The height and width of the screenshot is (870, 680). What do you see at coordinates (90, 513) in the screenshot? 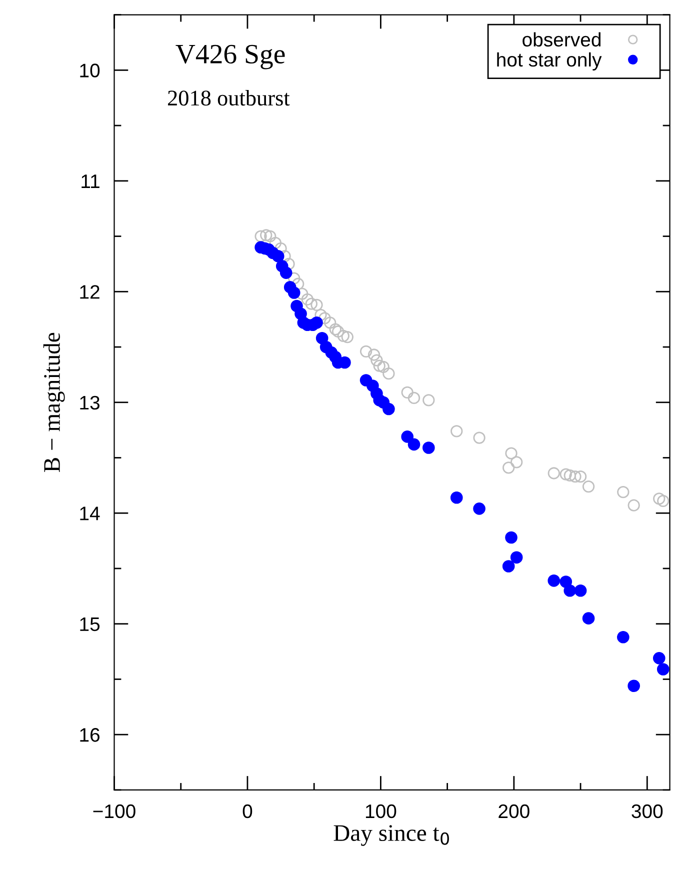
I see `y-tick-label: 14` at bounding box center [90, 513].